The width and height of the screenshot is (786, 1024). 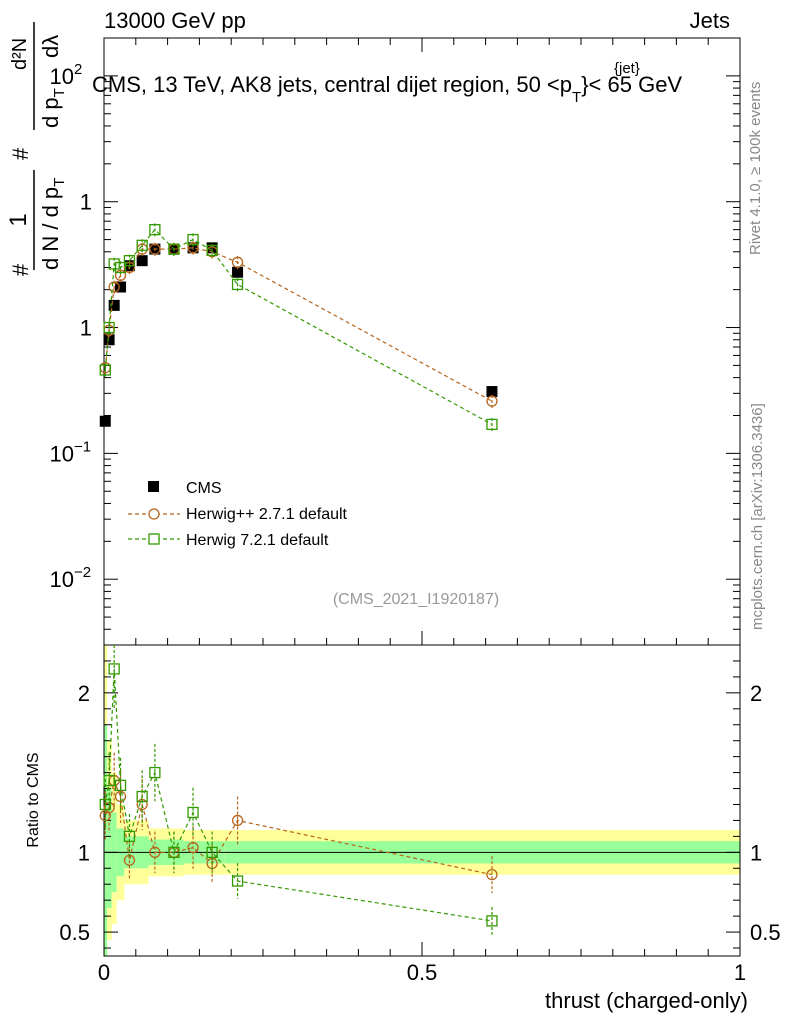 I want to click on ratio-series-layer, so click(x=298, y=790).